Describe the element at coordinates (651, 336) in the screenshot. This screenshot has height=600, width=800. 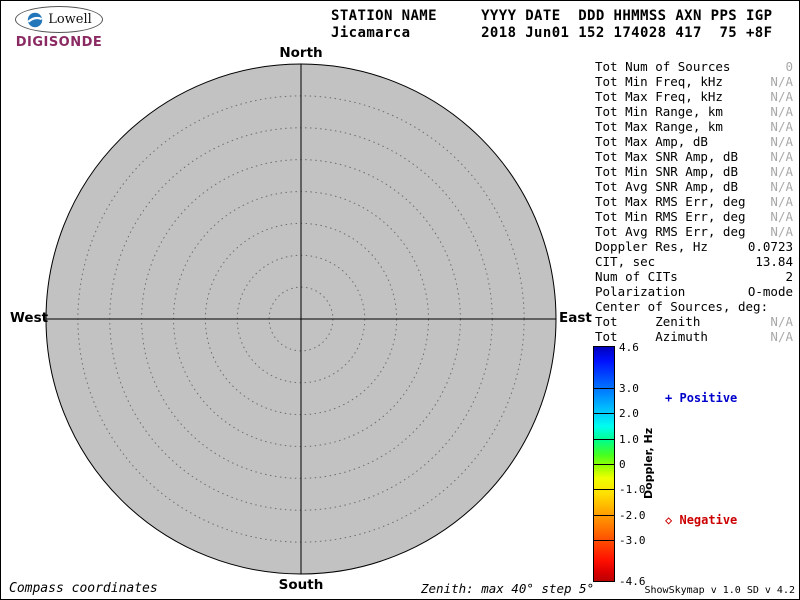
I see `stat-label: Tot Azimuth` at that location.